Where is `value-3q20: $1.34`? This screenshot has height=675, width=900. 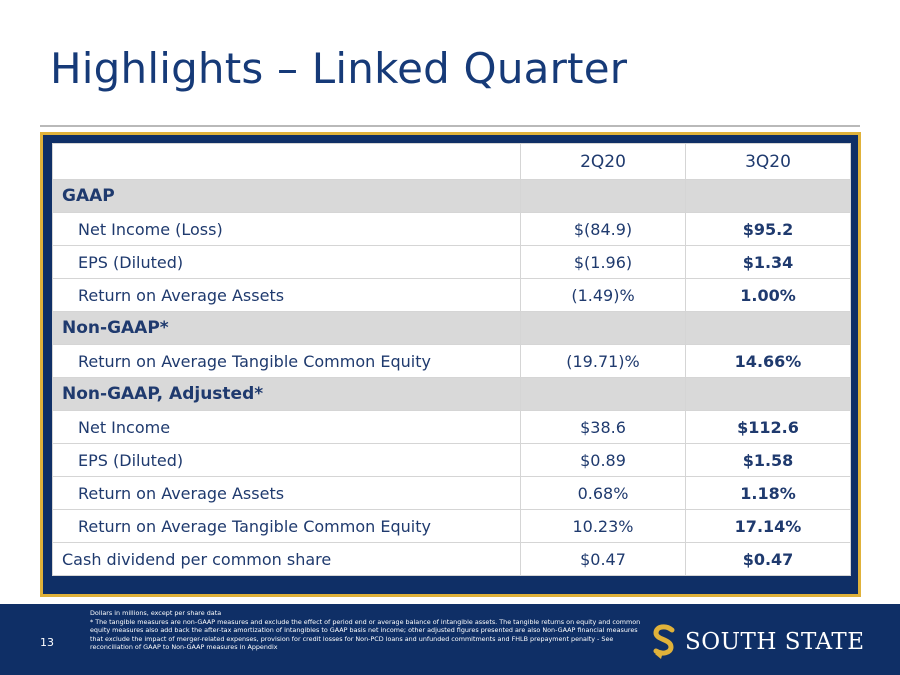 value-3q20: $1.34 is located at coordinates (768, 262).